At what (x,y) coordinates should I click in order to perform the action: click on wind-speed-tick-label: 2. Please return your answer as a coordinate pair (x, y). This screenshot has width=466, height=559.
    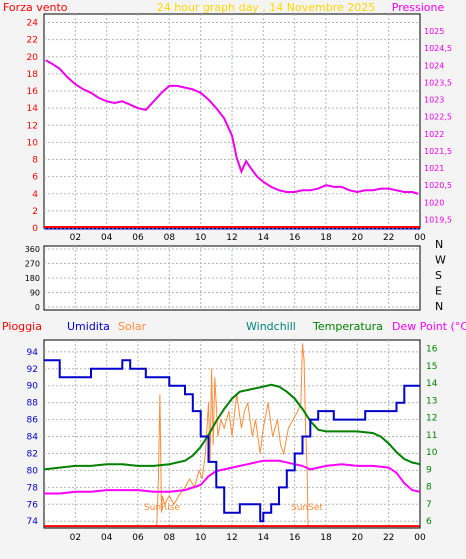
    Looking at the image, I should click on (35, 212).